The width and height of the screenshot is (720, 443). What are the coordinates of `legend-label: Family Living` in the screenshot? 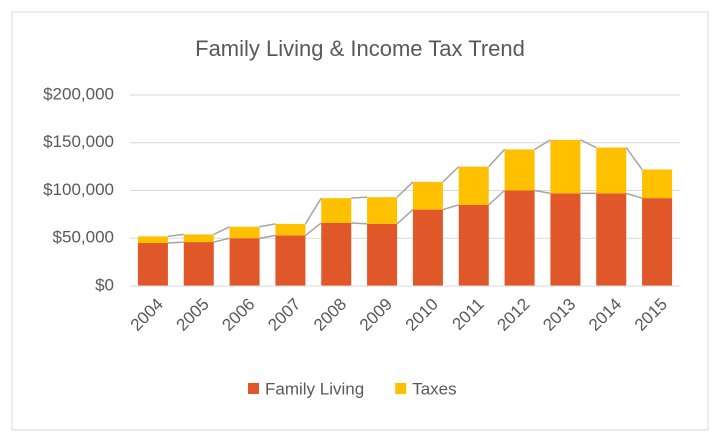 It's located at (314, 388).